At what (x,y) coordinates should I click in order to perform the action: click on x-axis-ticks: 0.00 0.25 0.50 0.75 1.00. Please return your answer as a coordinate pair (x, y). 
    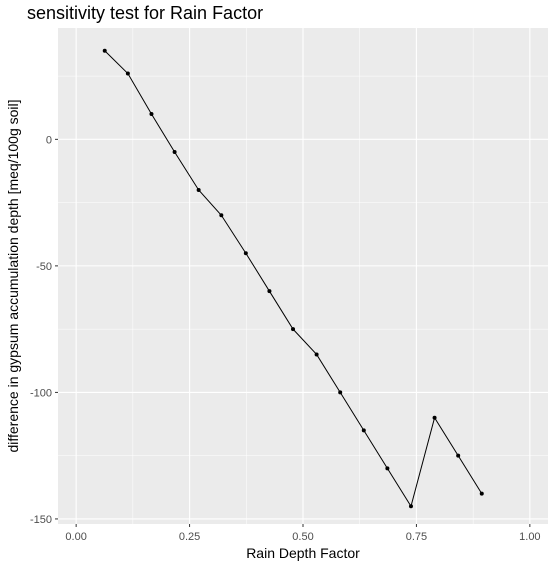
    Looking at the image, I should click on (303, 533).